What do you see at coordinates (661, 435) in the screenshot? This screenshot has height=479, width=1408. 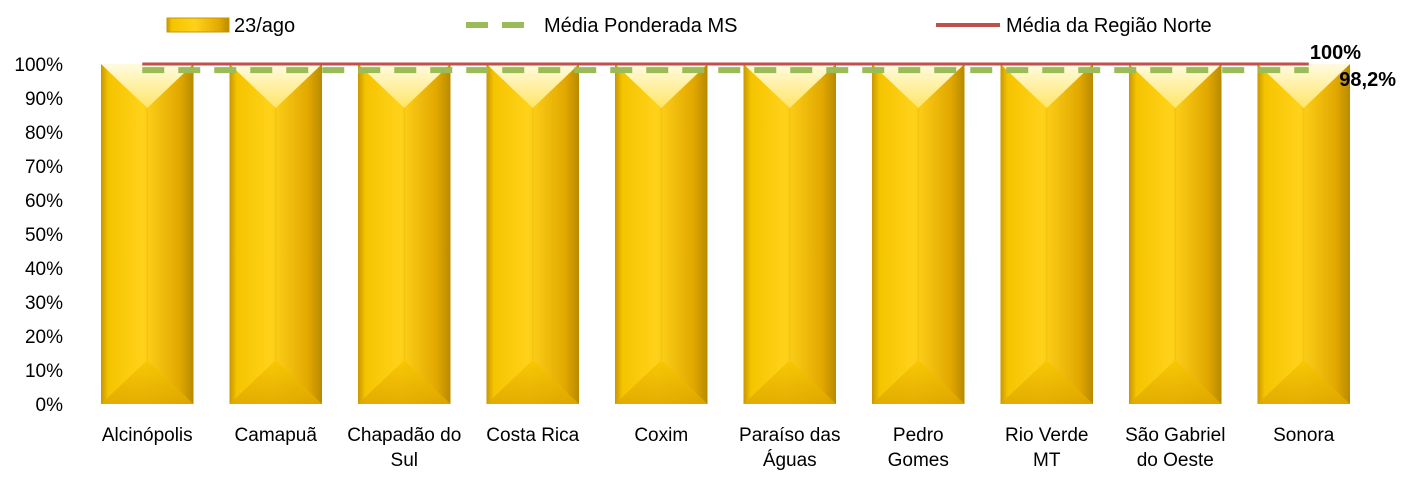 I see `x-tick-label: Coxim` at bounding box center [661, 435].